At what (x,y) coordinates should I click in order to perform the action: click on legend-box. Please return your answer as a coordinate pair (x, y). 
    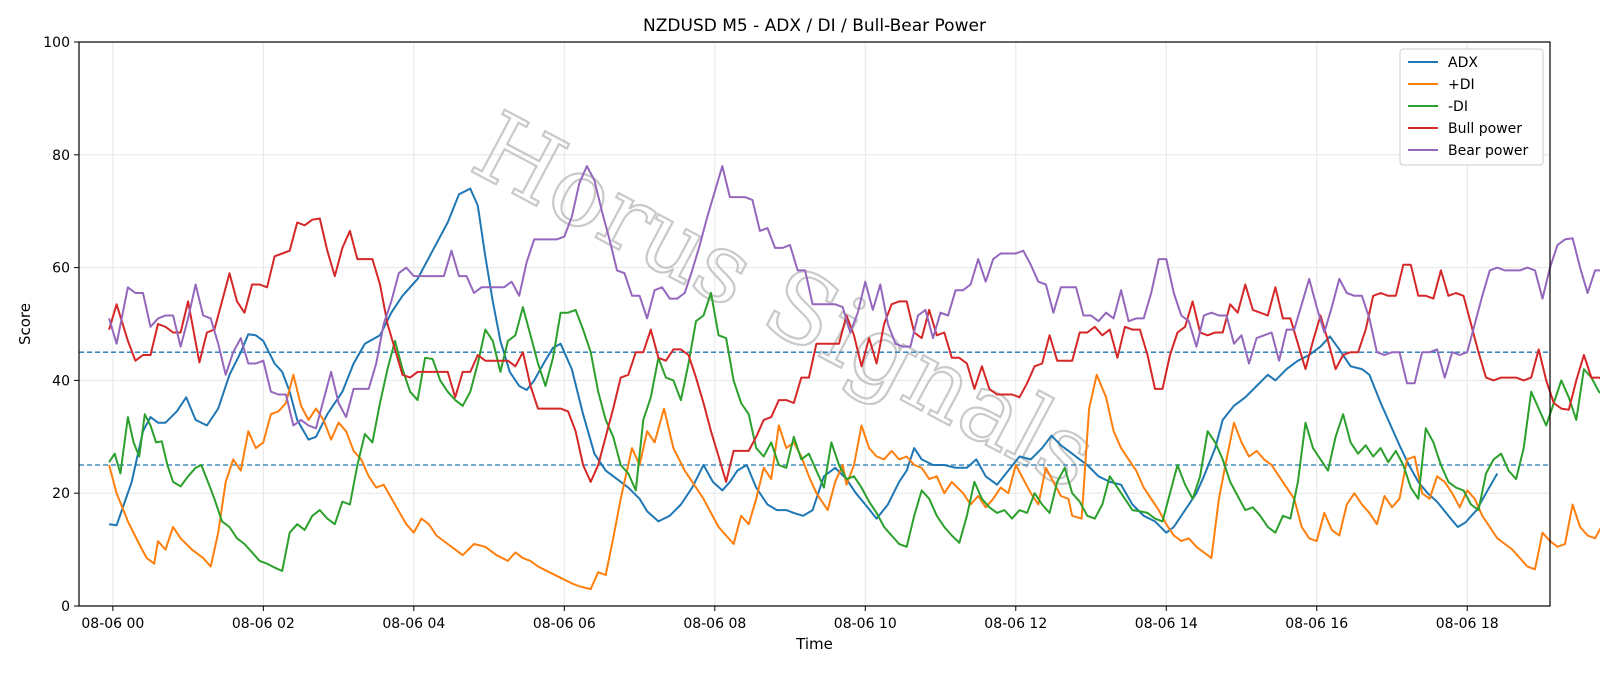
    Looking at the image, I should click on (1471, 107).